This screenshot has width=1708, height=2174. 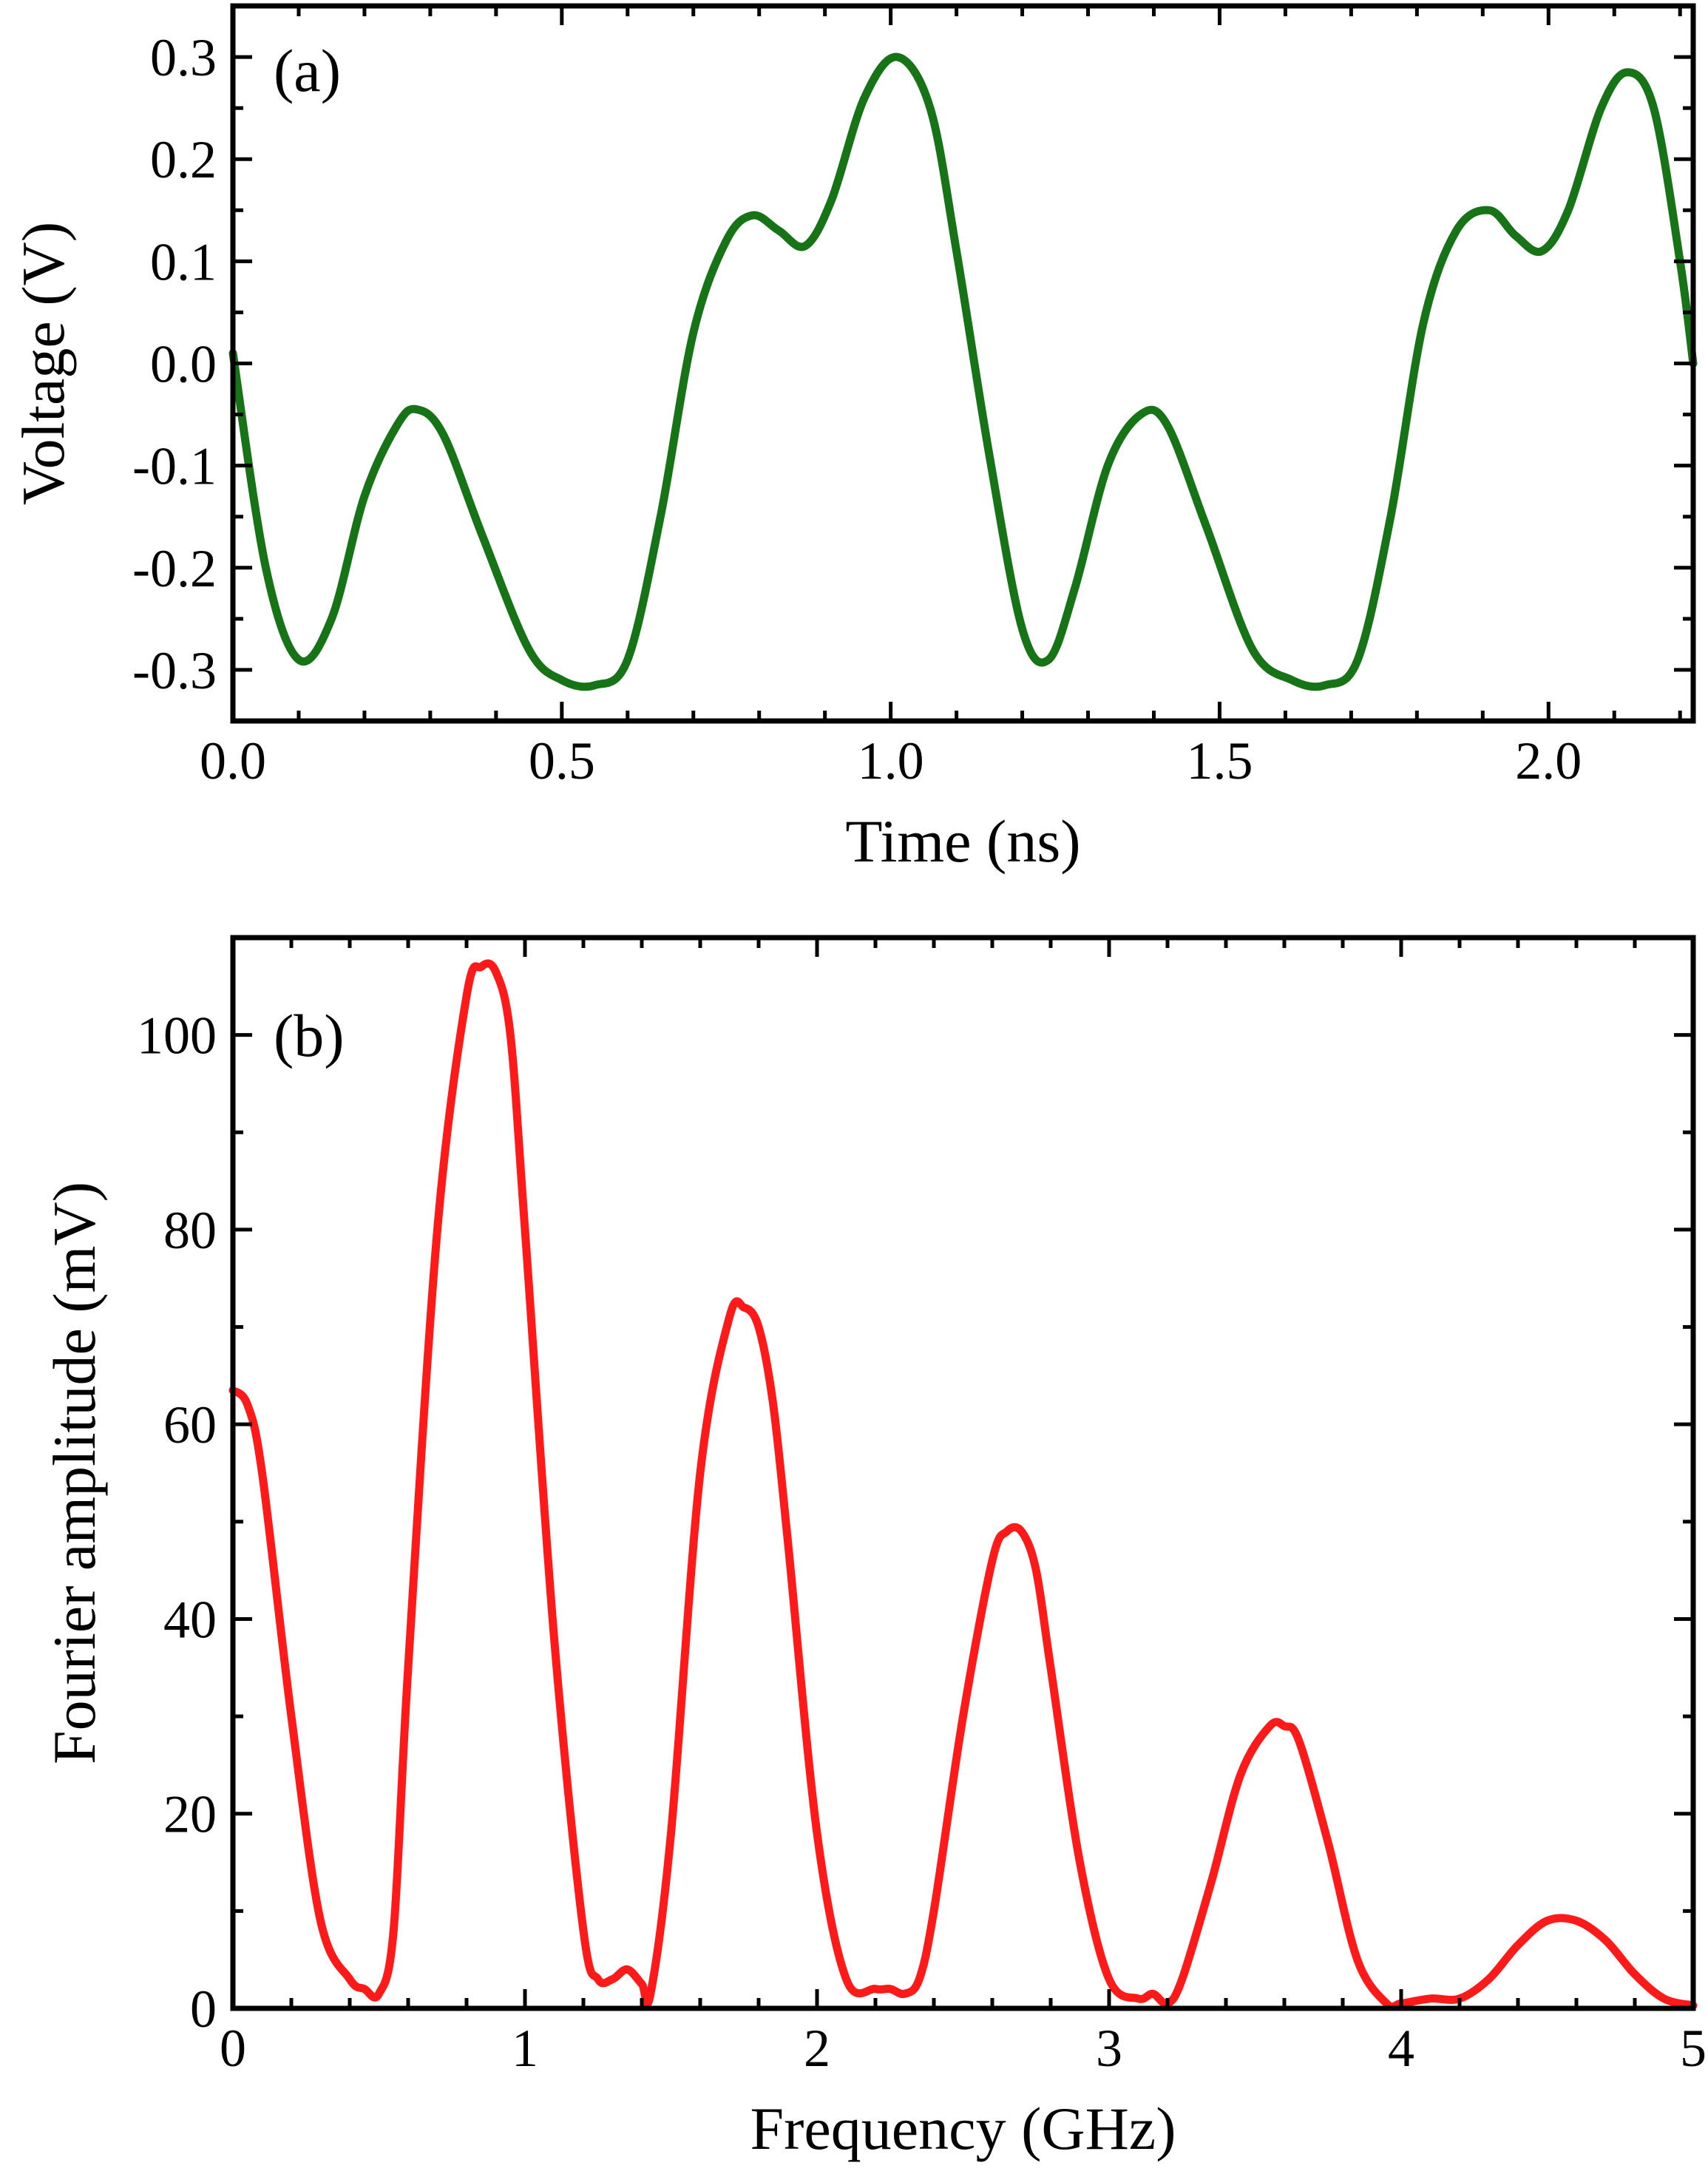 I want to click on y-tick-label: -0.3, so click(x=174, y=671).